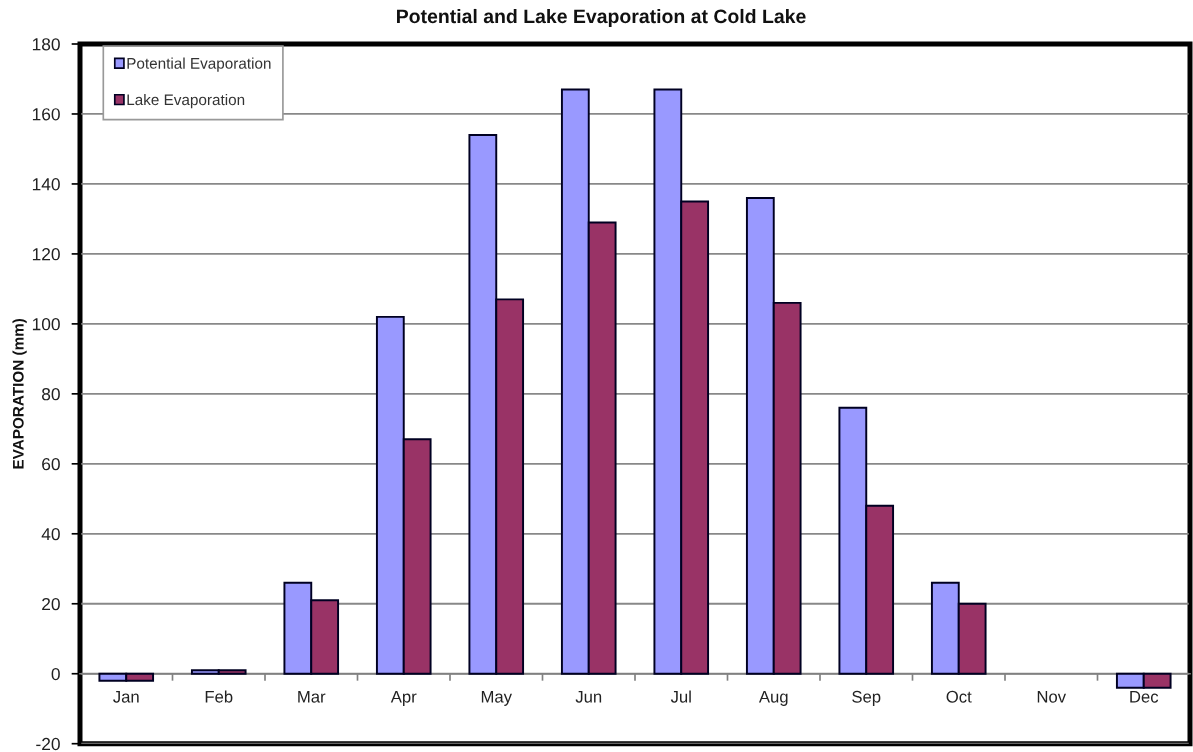 The height and width of the screenshot is (752, 1193). Describe the element at coordinates (959, 696) in the screenshot. I see `x-tick-label: Oct` at that location.